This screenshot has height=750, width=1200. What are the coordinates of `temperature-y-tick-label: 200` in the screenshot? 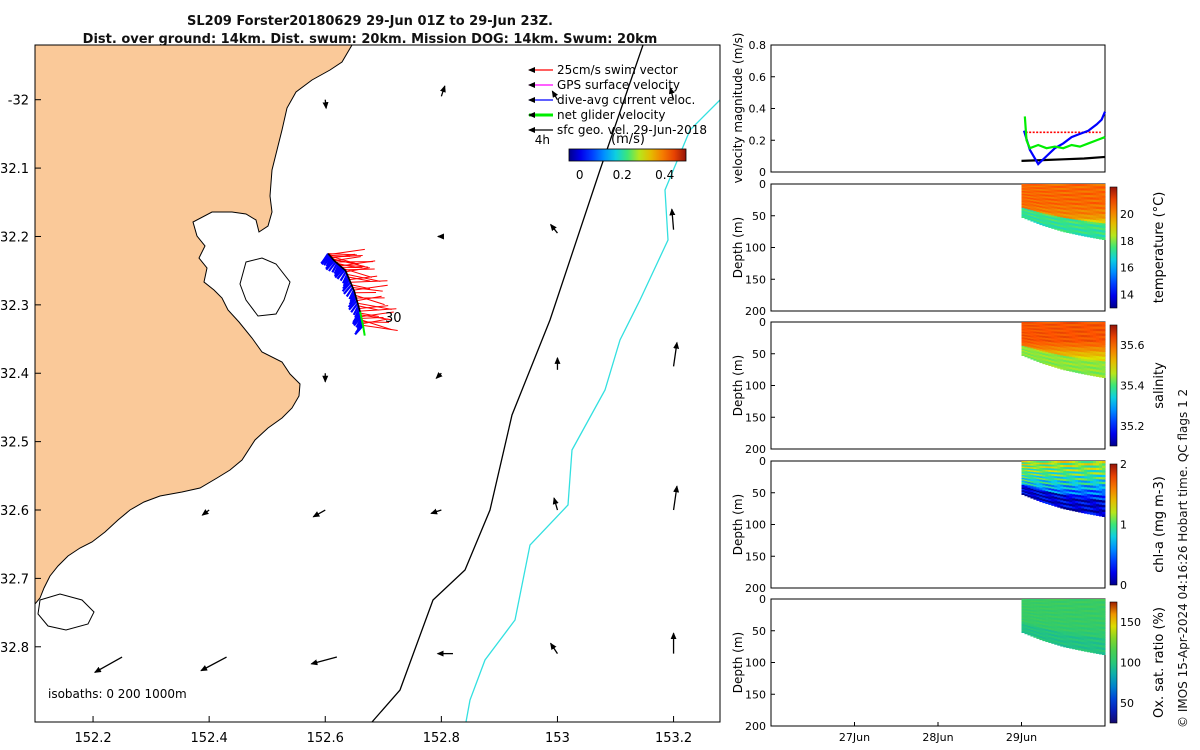 It's located at (755, 311).